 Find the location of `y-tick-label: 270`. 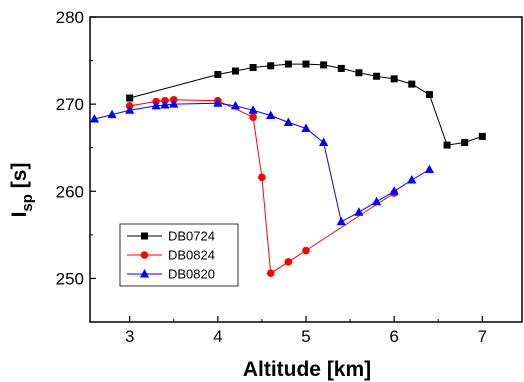

y-tick-label: 270 is located at coordinates (70, 104).